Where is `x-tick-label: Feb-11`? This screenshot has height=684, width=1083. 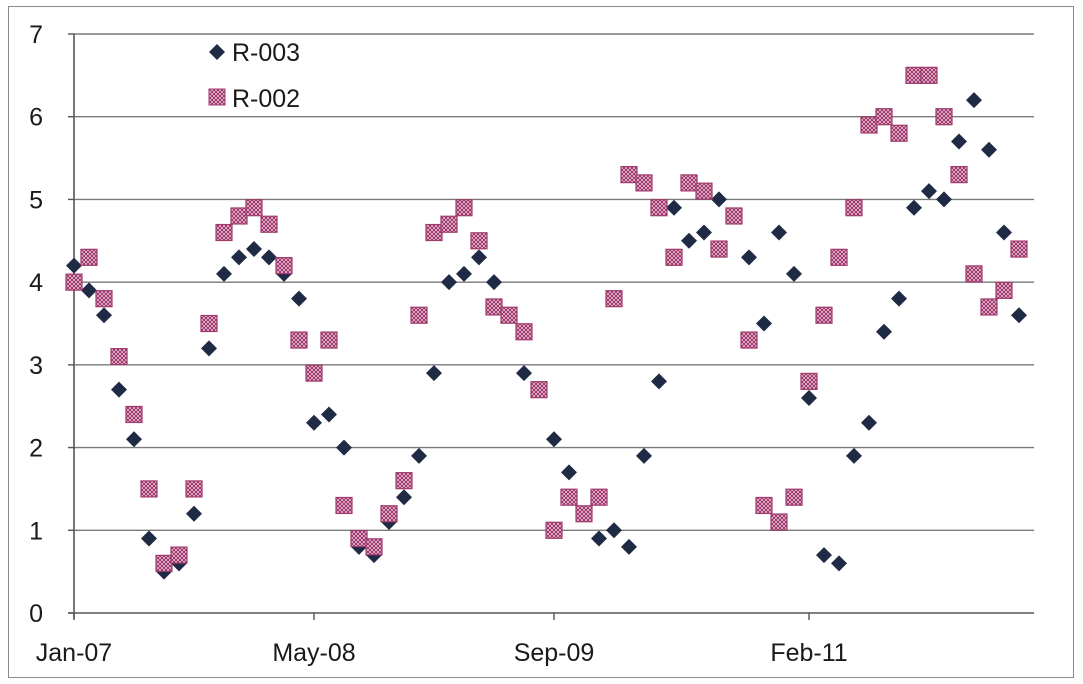
x-tick-label: Feb-11 is located at coordinates (808, 653).